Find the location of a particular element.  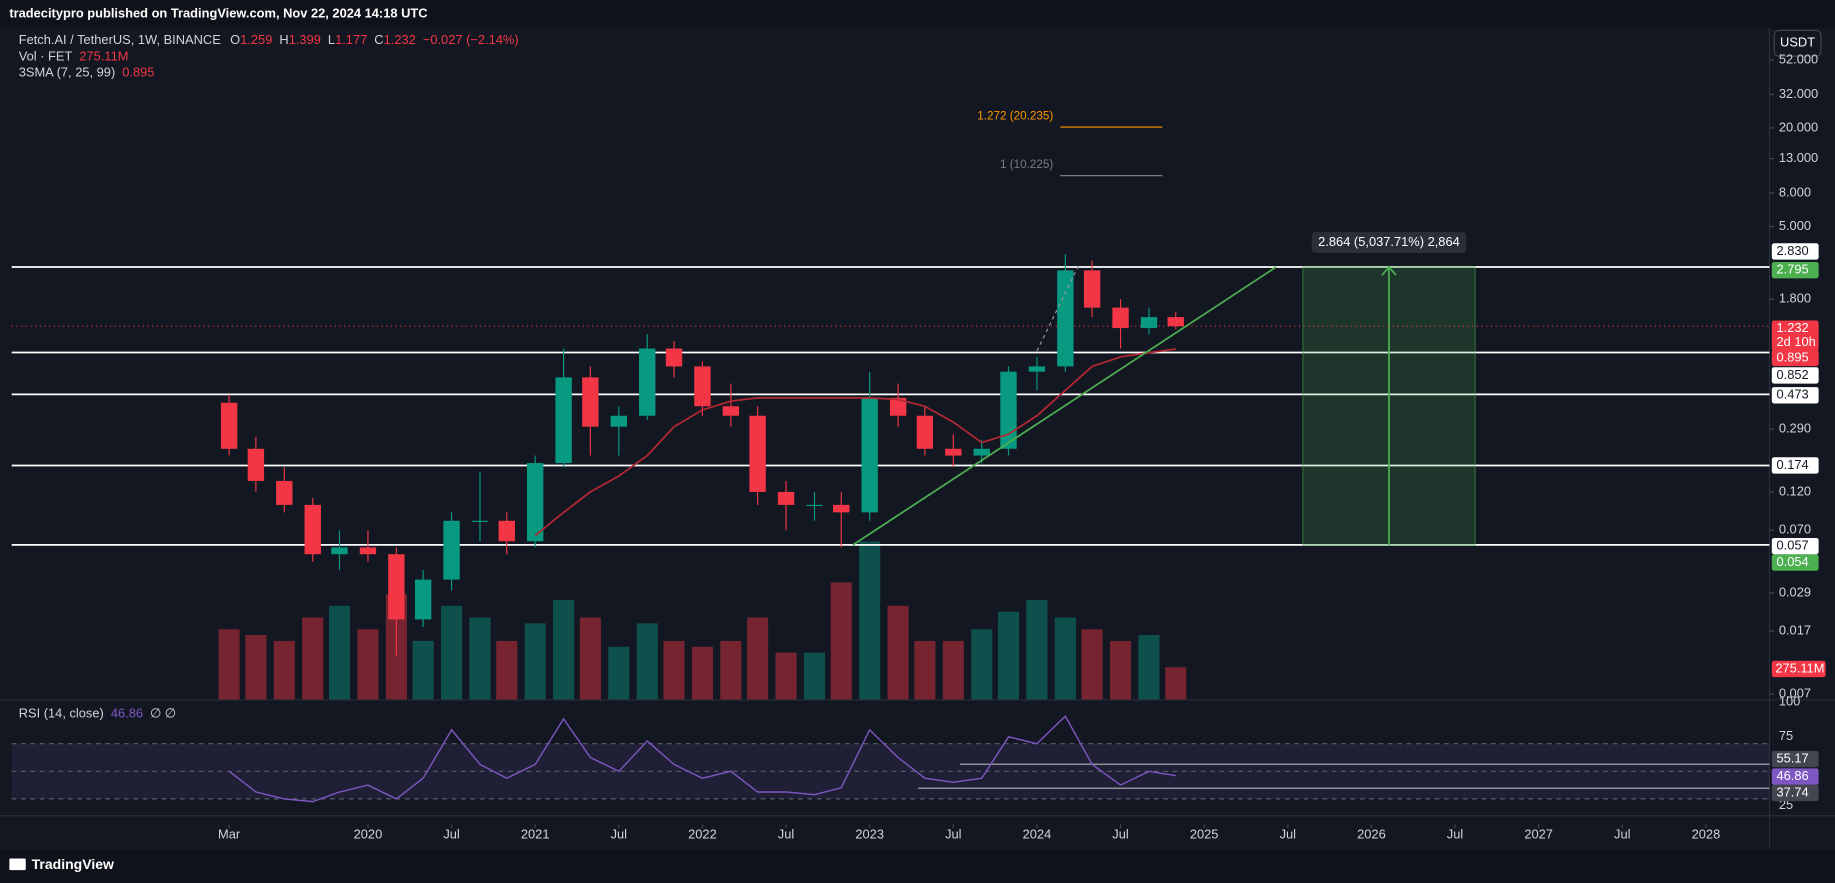

sma-value: 0.895 is located at coordinates (138, 72).